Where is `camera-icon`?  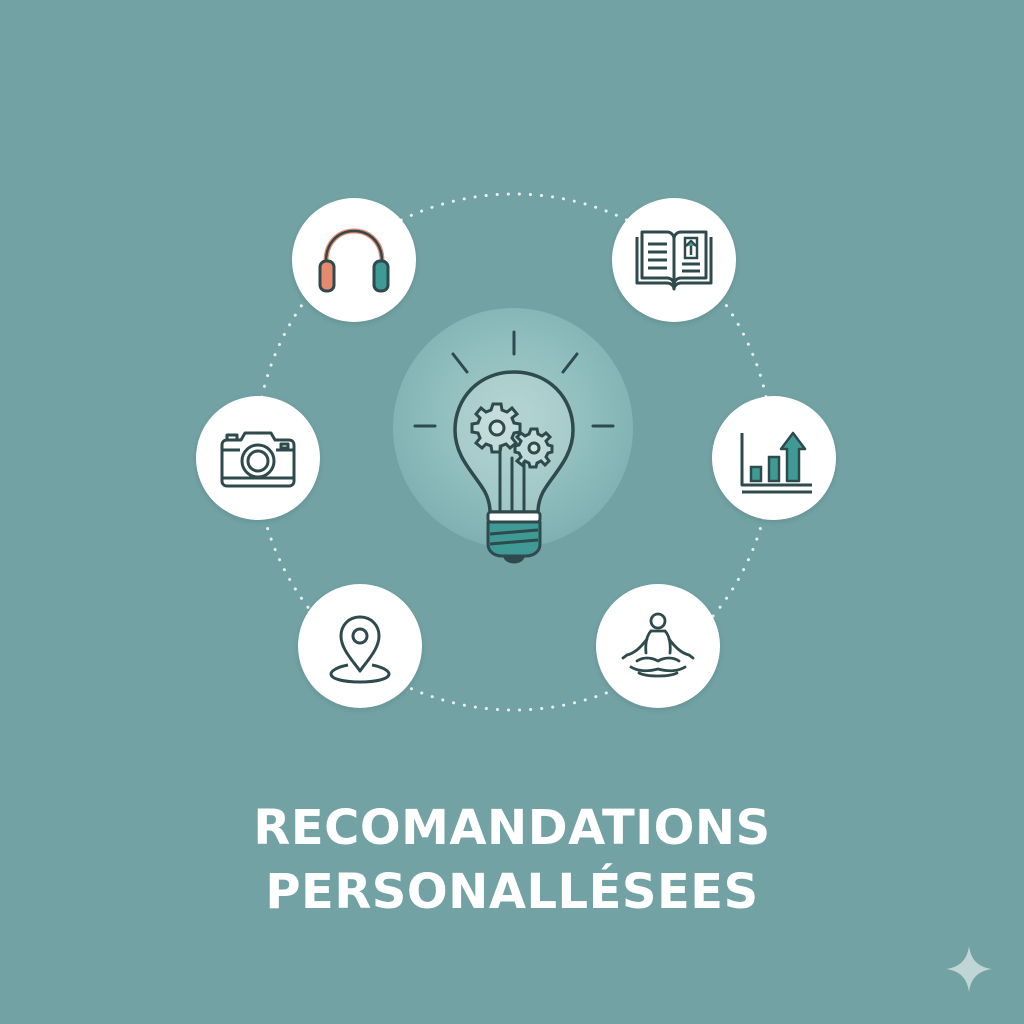
camera-icon is located at coordinates (258, 459).